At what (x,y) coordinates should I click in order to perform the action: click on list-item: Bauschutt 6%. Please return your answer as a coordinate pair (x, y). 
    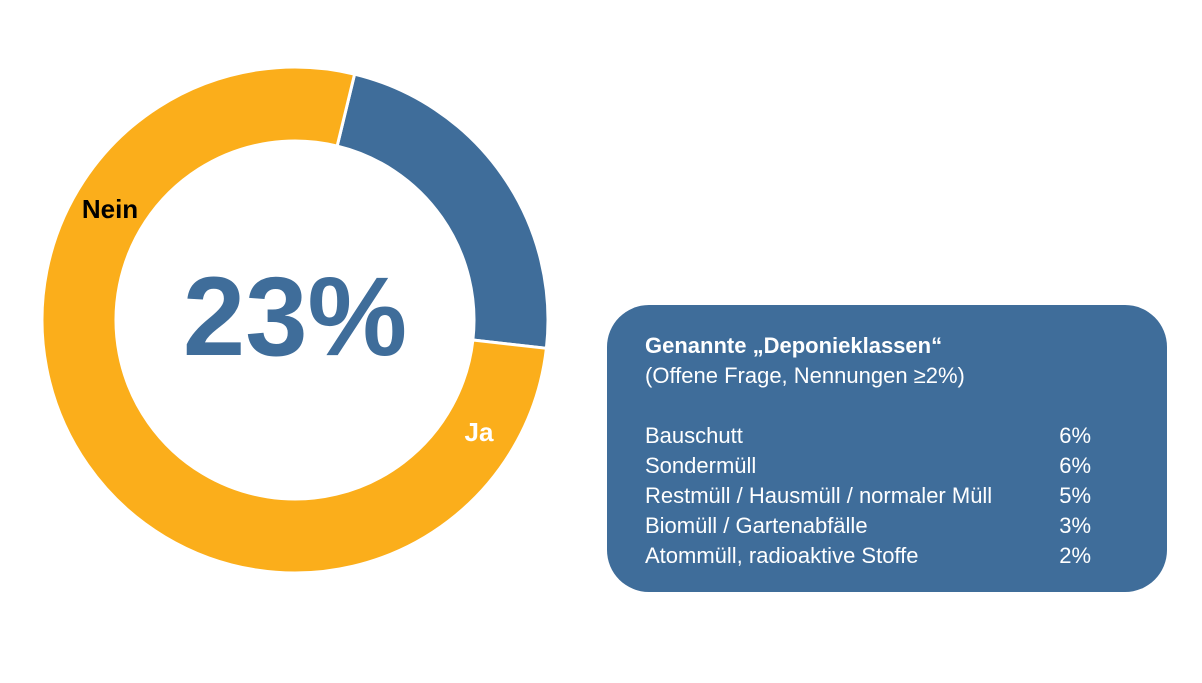
    Looking at the image, I should click on (868, 436).